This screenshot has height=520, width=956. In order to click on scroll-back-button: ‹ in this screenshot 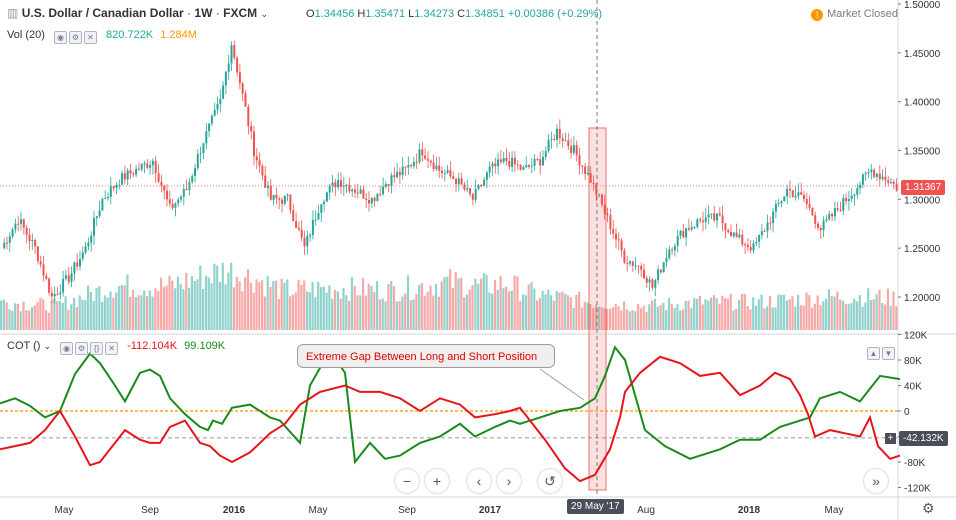, I will do `click(479, 481)`.